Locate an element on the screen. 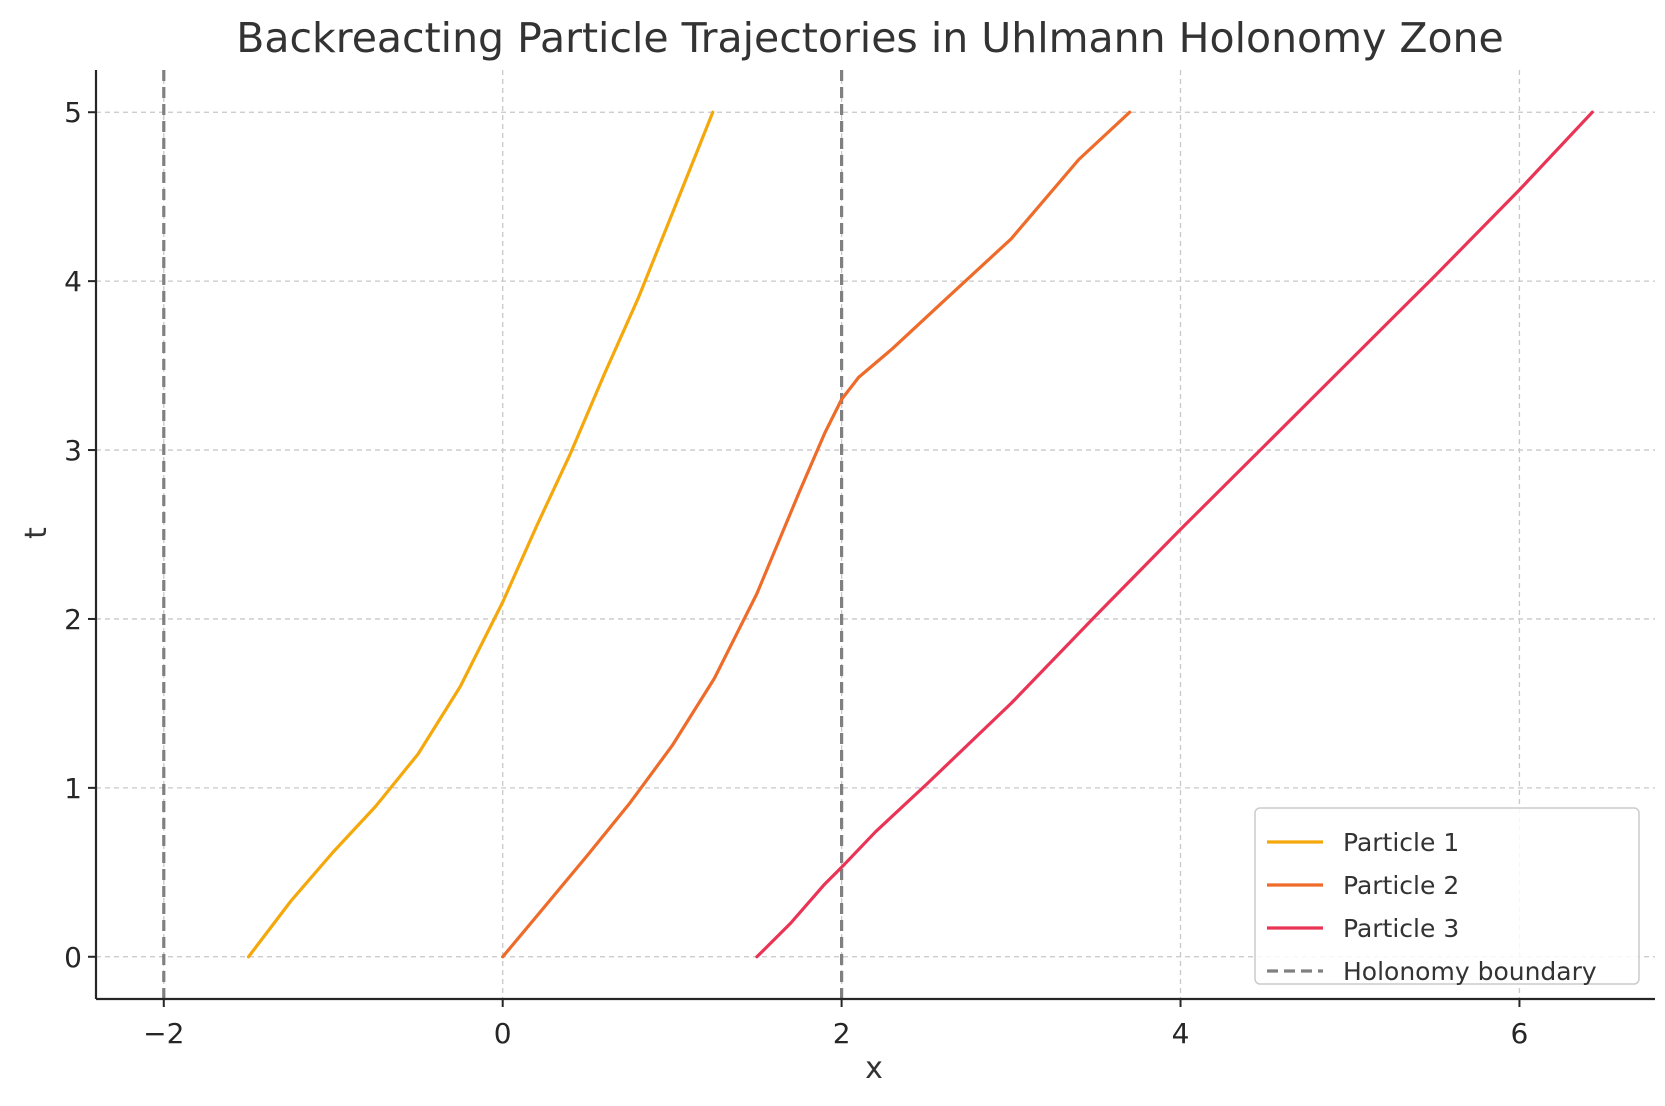 The height and width of the screenshot is (1106, 1665). x-tick-label-2: 2 is located at coordinates (842, 1033).